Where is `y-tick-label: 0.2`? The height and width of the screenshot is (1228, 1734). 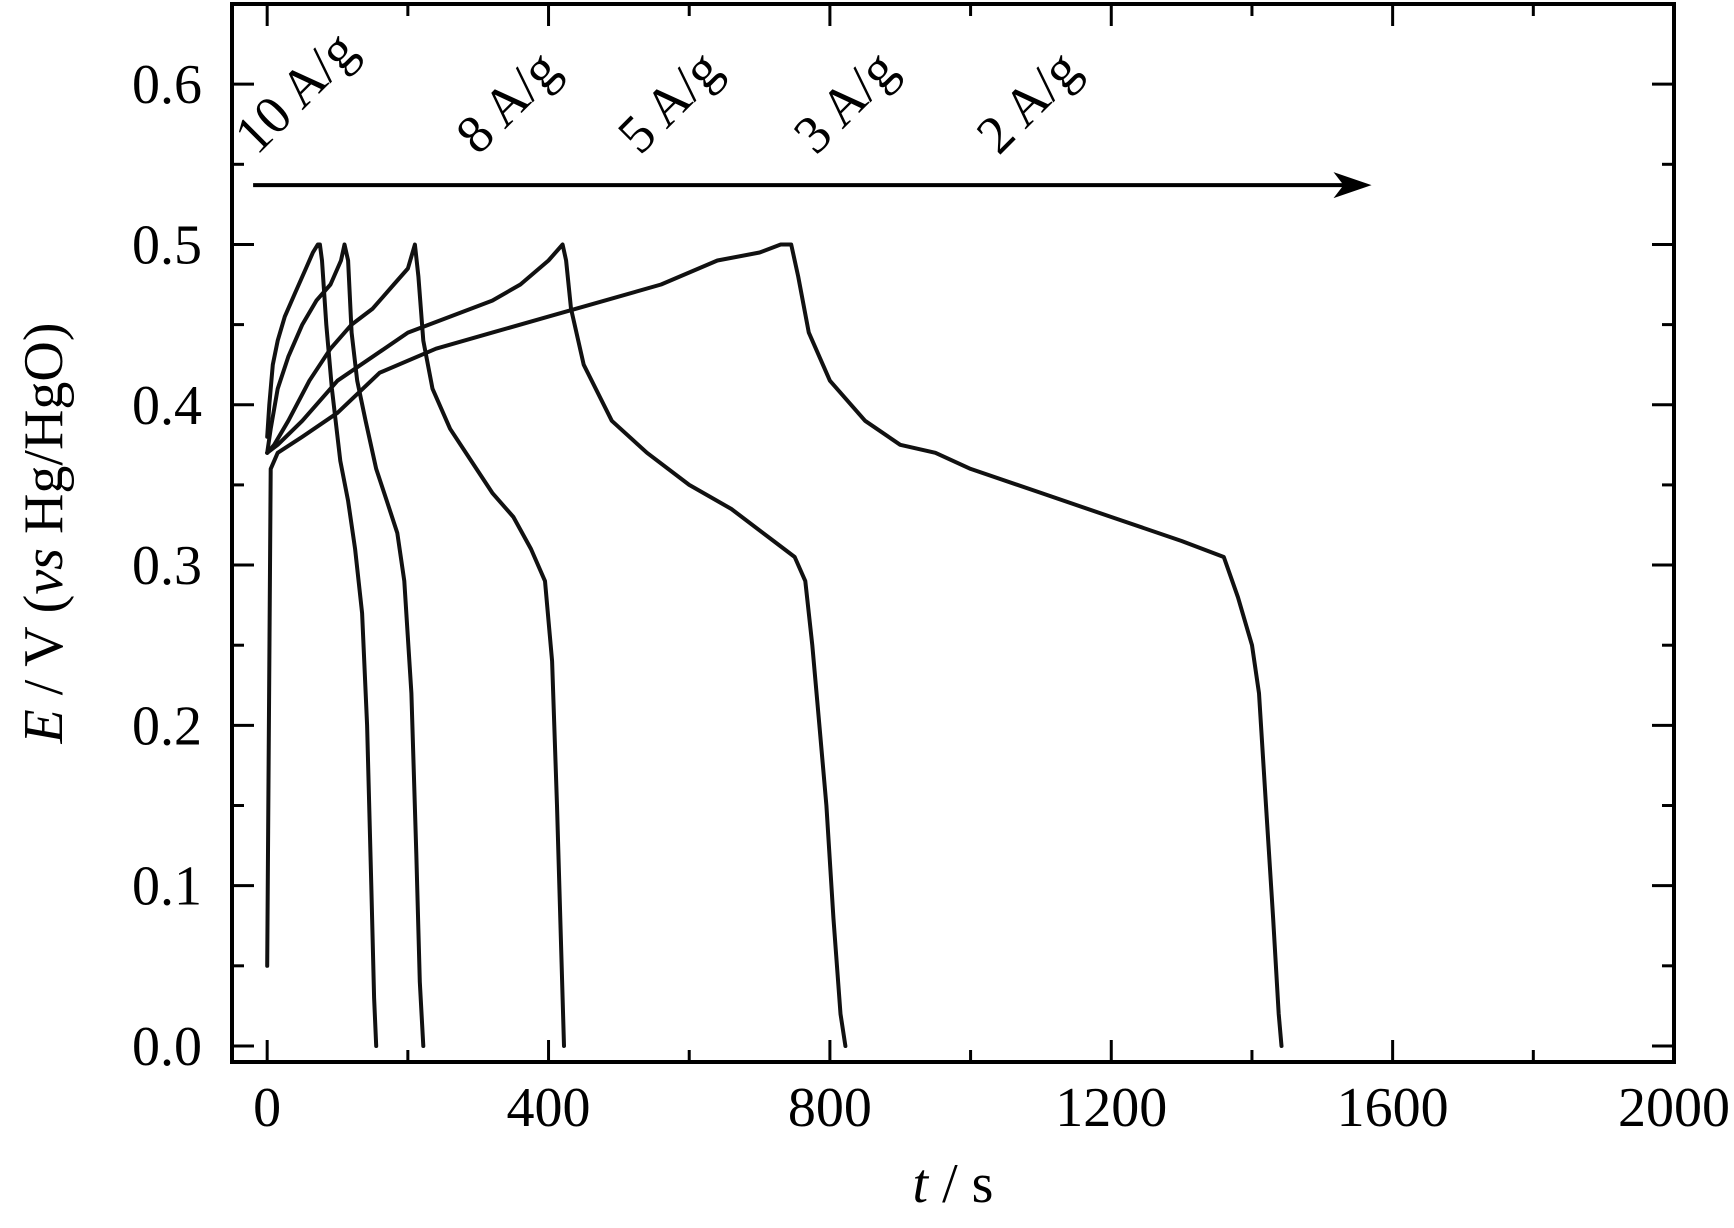
y-tick-label: 0.2 is located at coordinates (167, 726).